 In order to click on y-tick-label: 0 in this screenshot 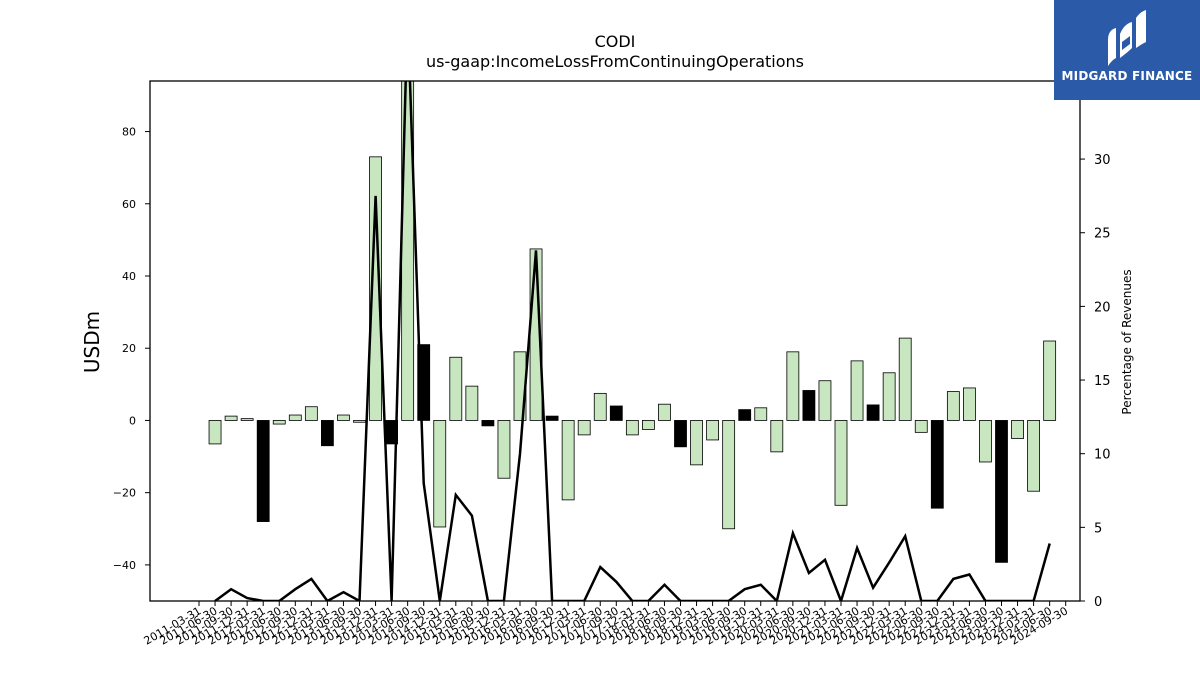, I will do `click(132, 420)`.